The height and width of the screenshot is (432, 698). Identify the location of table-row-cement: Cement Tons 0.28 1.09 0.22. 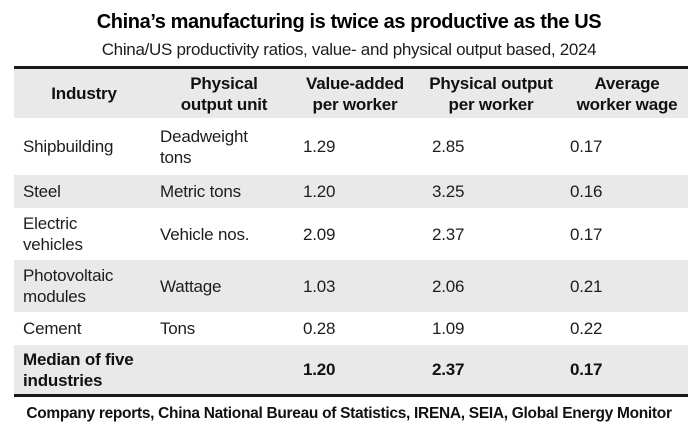
(351, 328).